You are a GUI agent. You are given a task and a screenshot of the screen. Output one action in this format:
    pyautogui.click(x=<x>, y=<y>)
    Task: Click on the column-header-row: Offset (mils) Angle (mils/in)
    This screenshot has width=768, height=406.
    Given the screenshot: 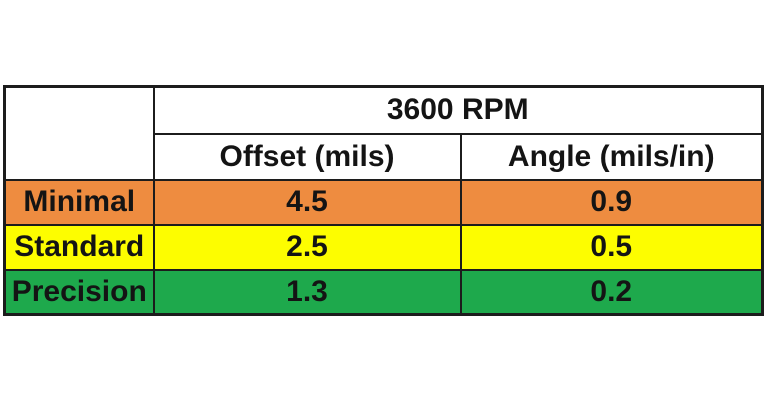 What is the action you would take?
    pyautogui.click(x=384, y=156)
    